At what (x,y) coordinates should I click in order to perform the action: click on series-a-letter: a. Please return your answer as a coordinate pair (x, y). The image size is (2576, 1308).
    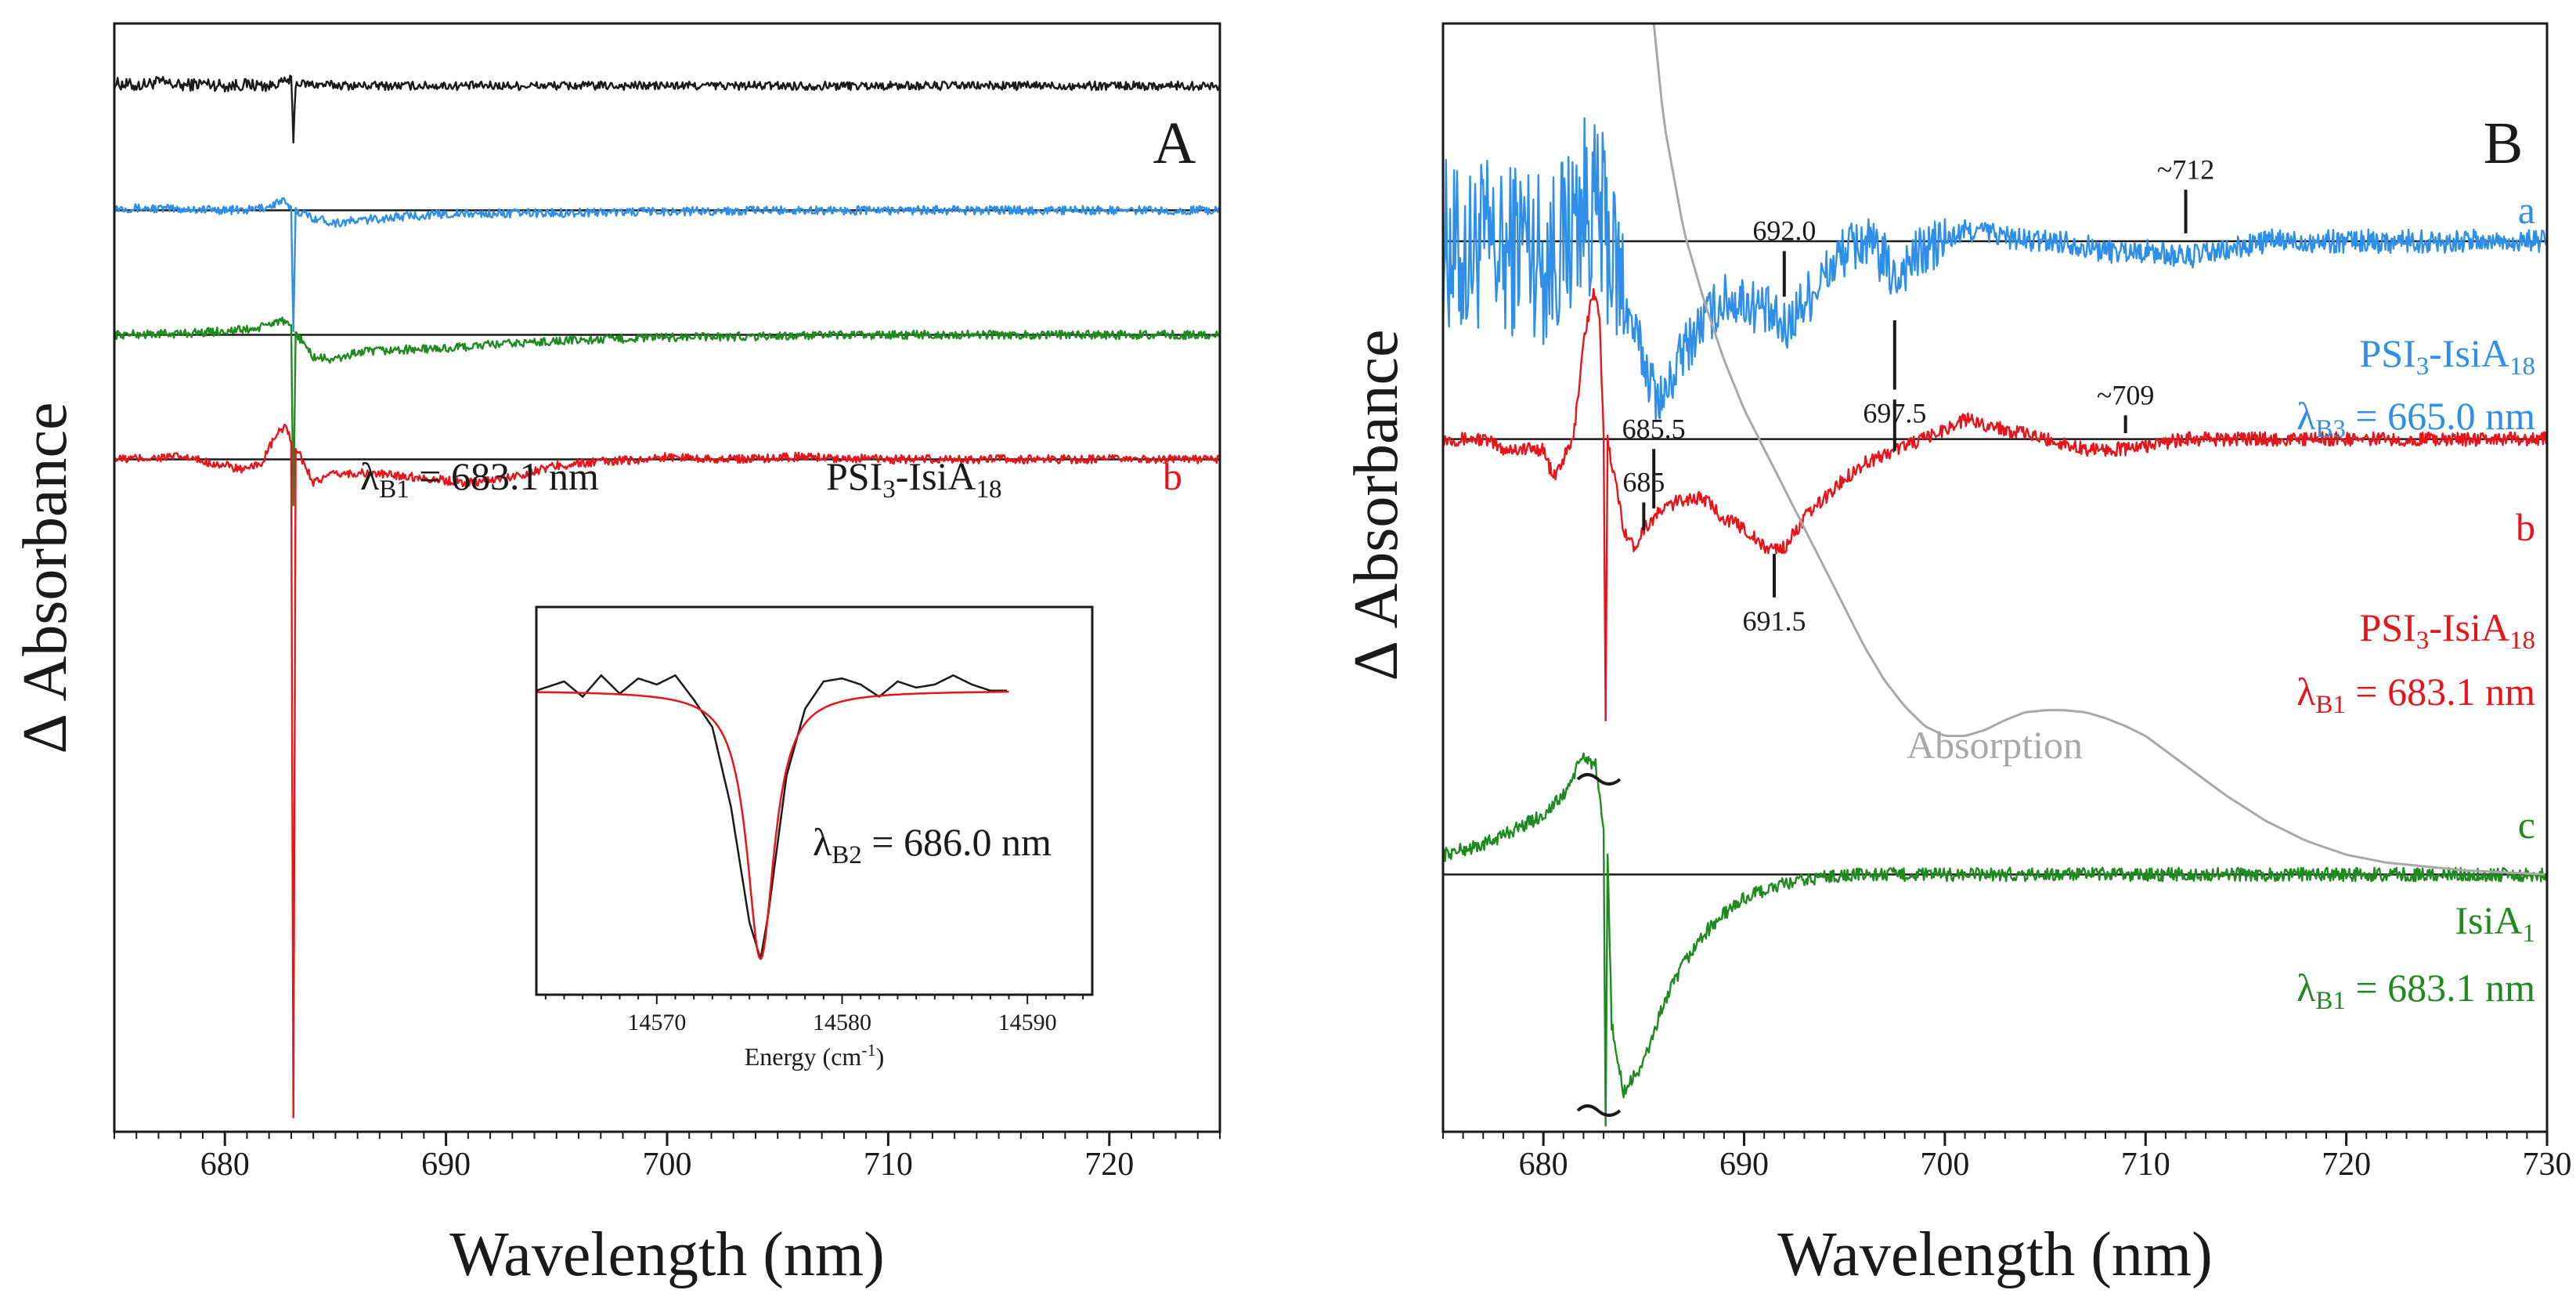
    Looking at the image, I should click on (2526, 210).